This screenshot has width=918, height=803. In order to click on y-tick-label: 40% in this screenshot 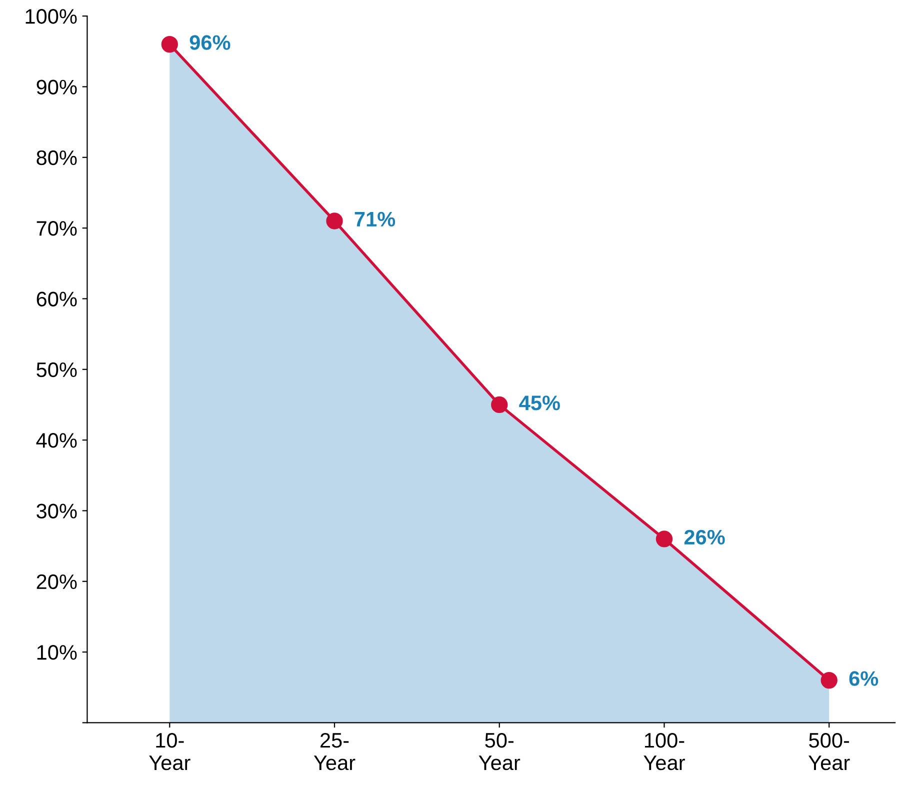, I will do `click(56, 440)`.